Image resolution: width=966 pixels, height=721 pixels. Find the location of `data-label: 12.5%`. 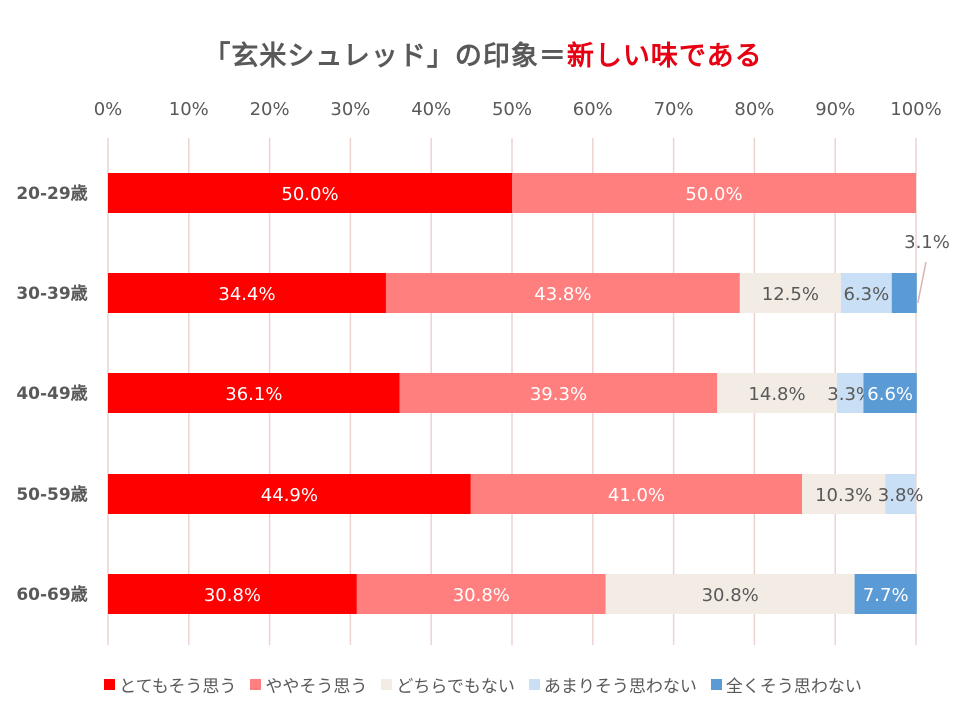

data-label: 12.5% is located at coordinates (790, 294).